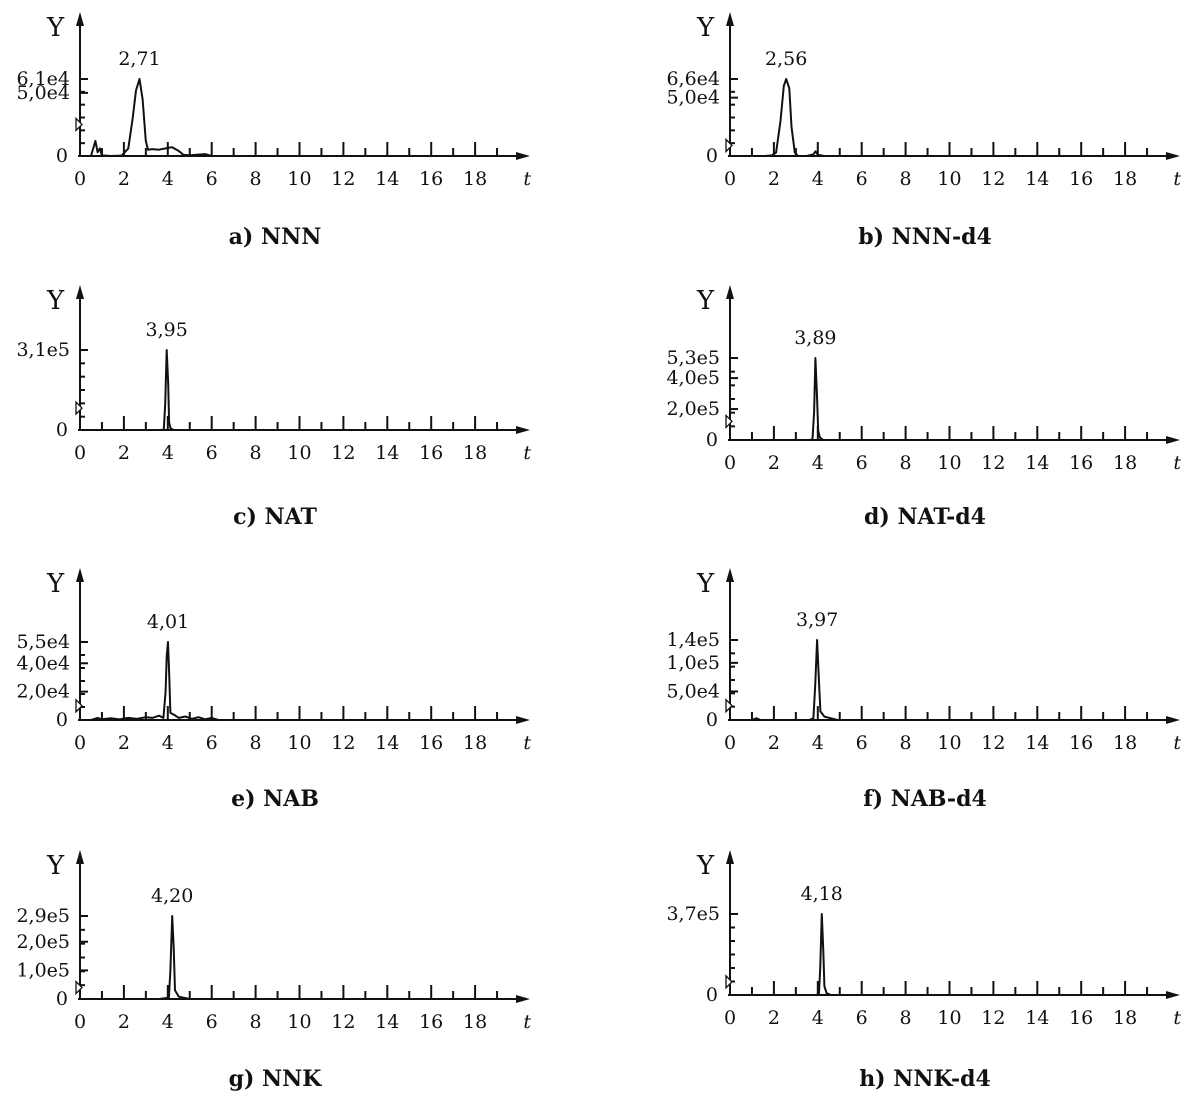 This screenshot has width=1182, height=1095. What do you see at coordinates (925, 1079) in the screenshot?
I see `panel-caption: h) NNK-d4` at bounding box center [925, 1079].